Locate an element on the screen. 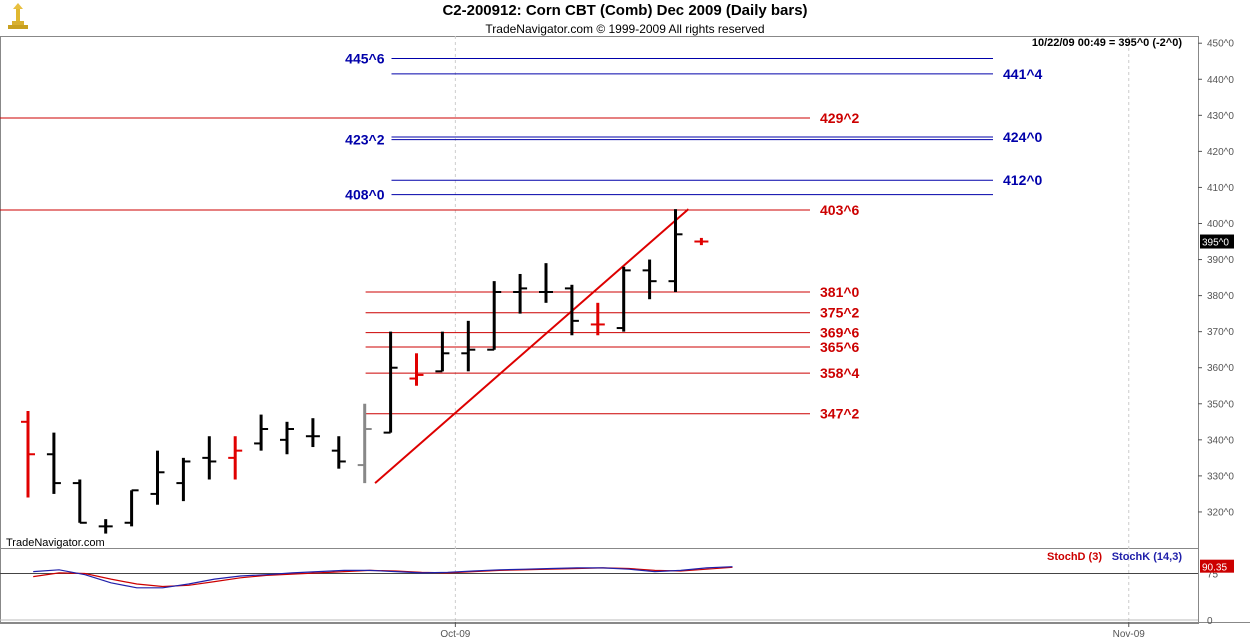 The width and height of the screenshot is (1250, 643). trendline is located at coordinates (532, 346).